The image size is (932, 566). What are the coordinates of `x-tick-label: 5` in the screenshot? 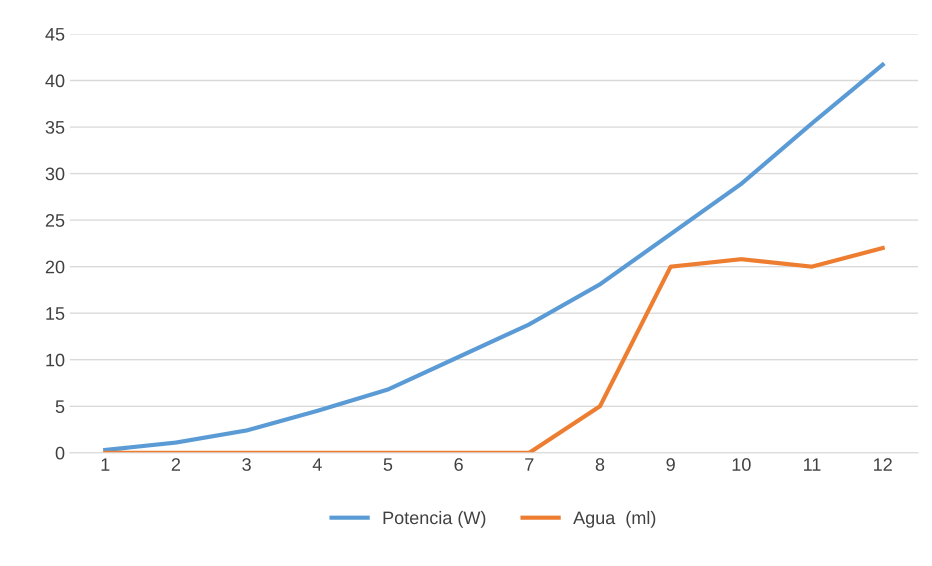 It's located at (388, 464).